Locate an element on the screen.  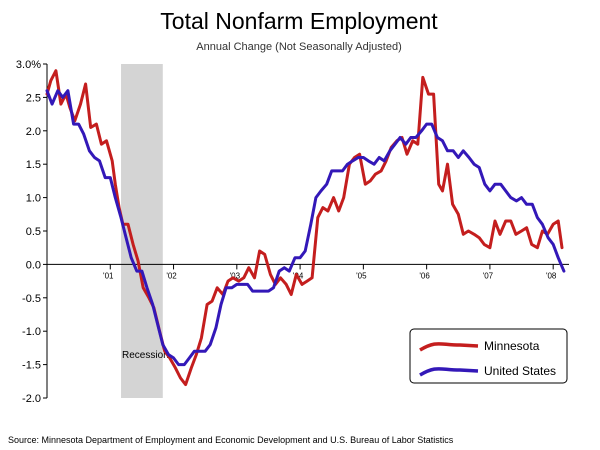
chart-title: Total Nonfarm Employment is located at coordinates (299, 21).